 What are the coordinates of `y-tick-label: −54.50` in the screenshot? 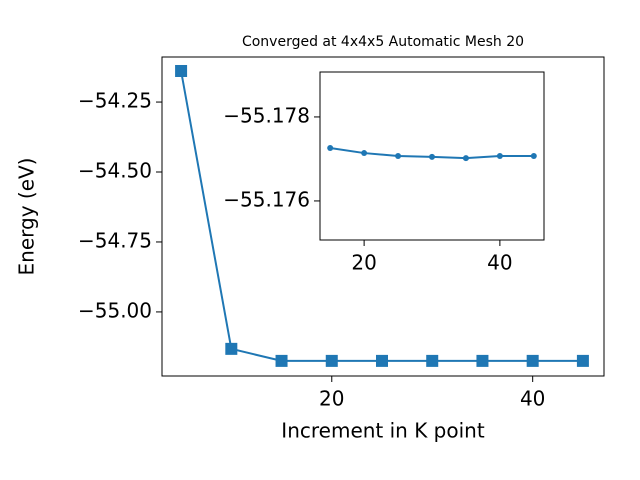 It's located at (115, 171).